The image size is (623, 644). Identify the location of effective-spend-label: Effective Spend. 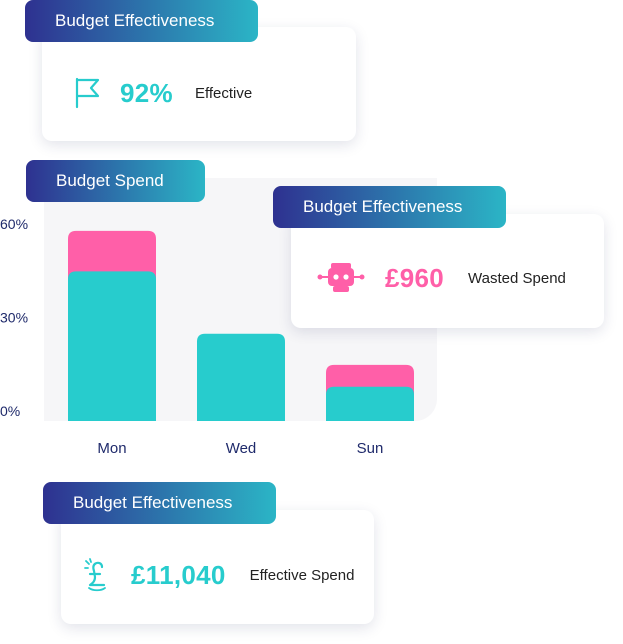
(302, 575).